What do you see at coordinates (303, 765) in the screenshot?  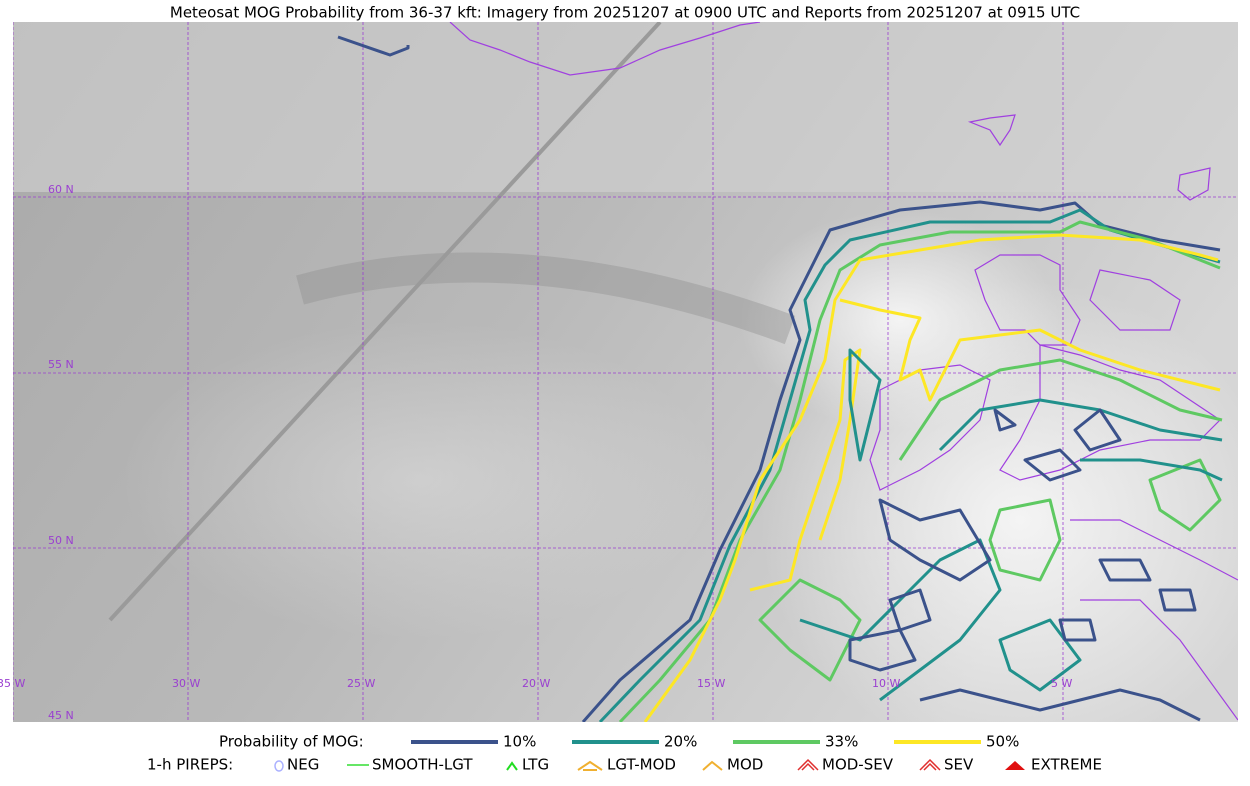 I see `pirep-label: NEG` at bounding box center [303, 765].